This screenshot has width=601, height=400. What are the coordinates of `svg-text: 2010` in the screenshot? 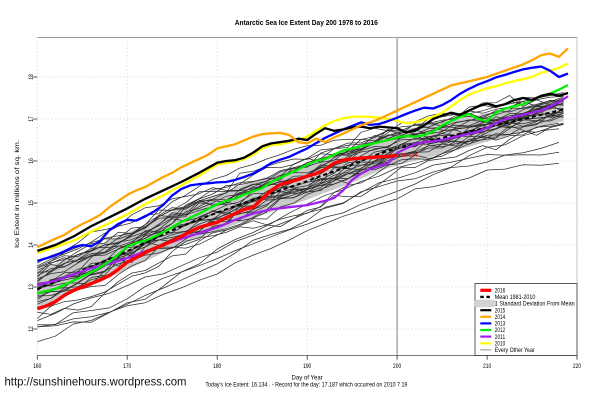 It's located at (500, 344).